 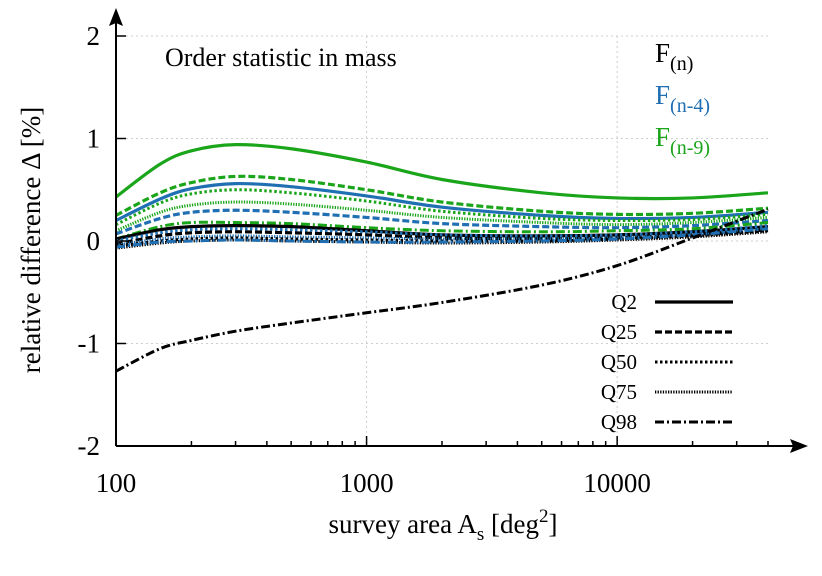 I want to click on color-legend-entry: F(n-4), so click(x=682, y=98).